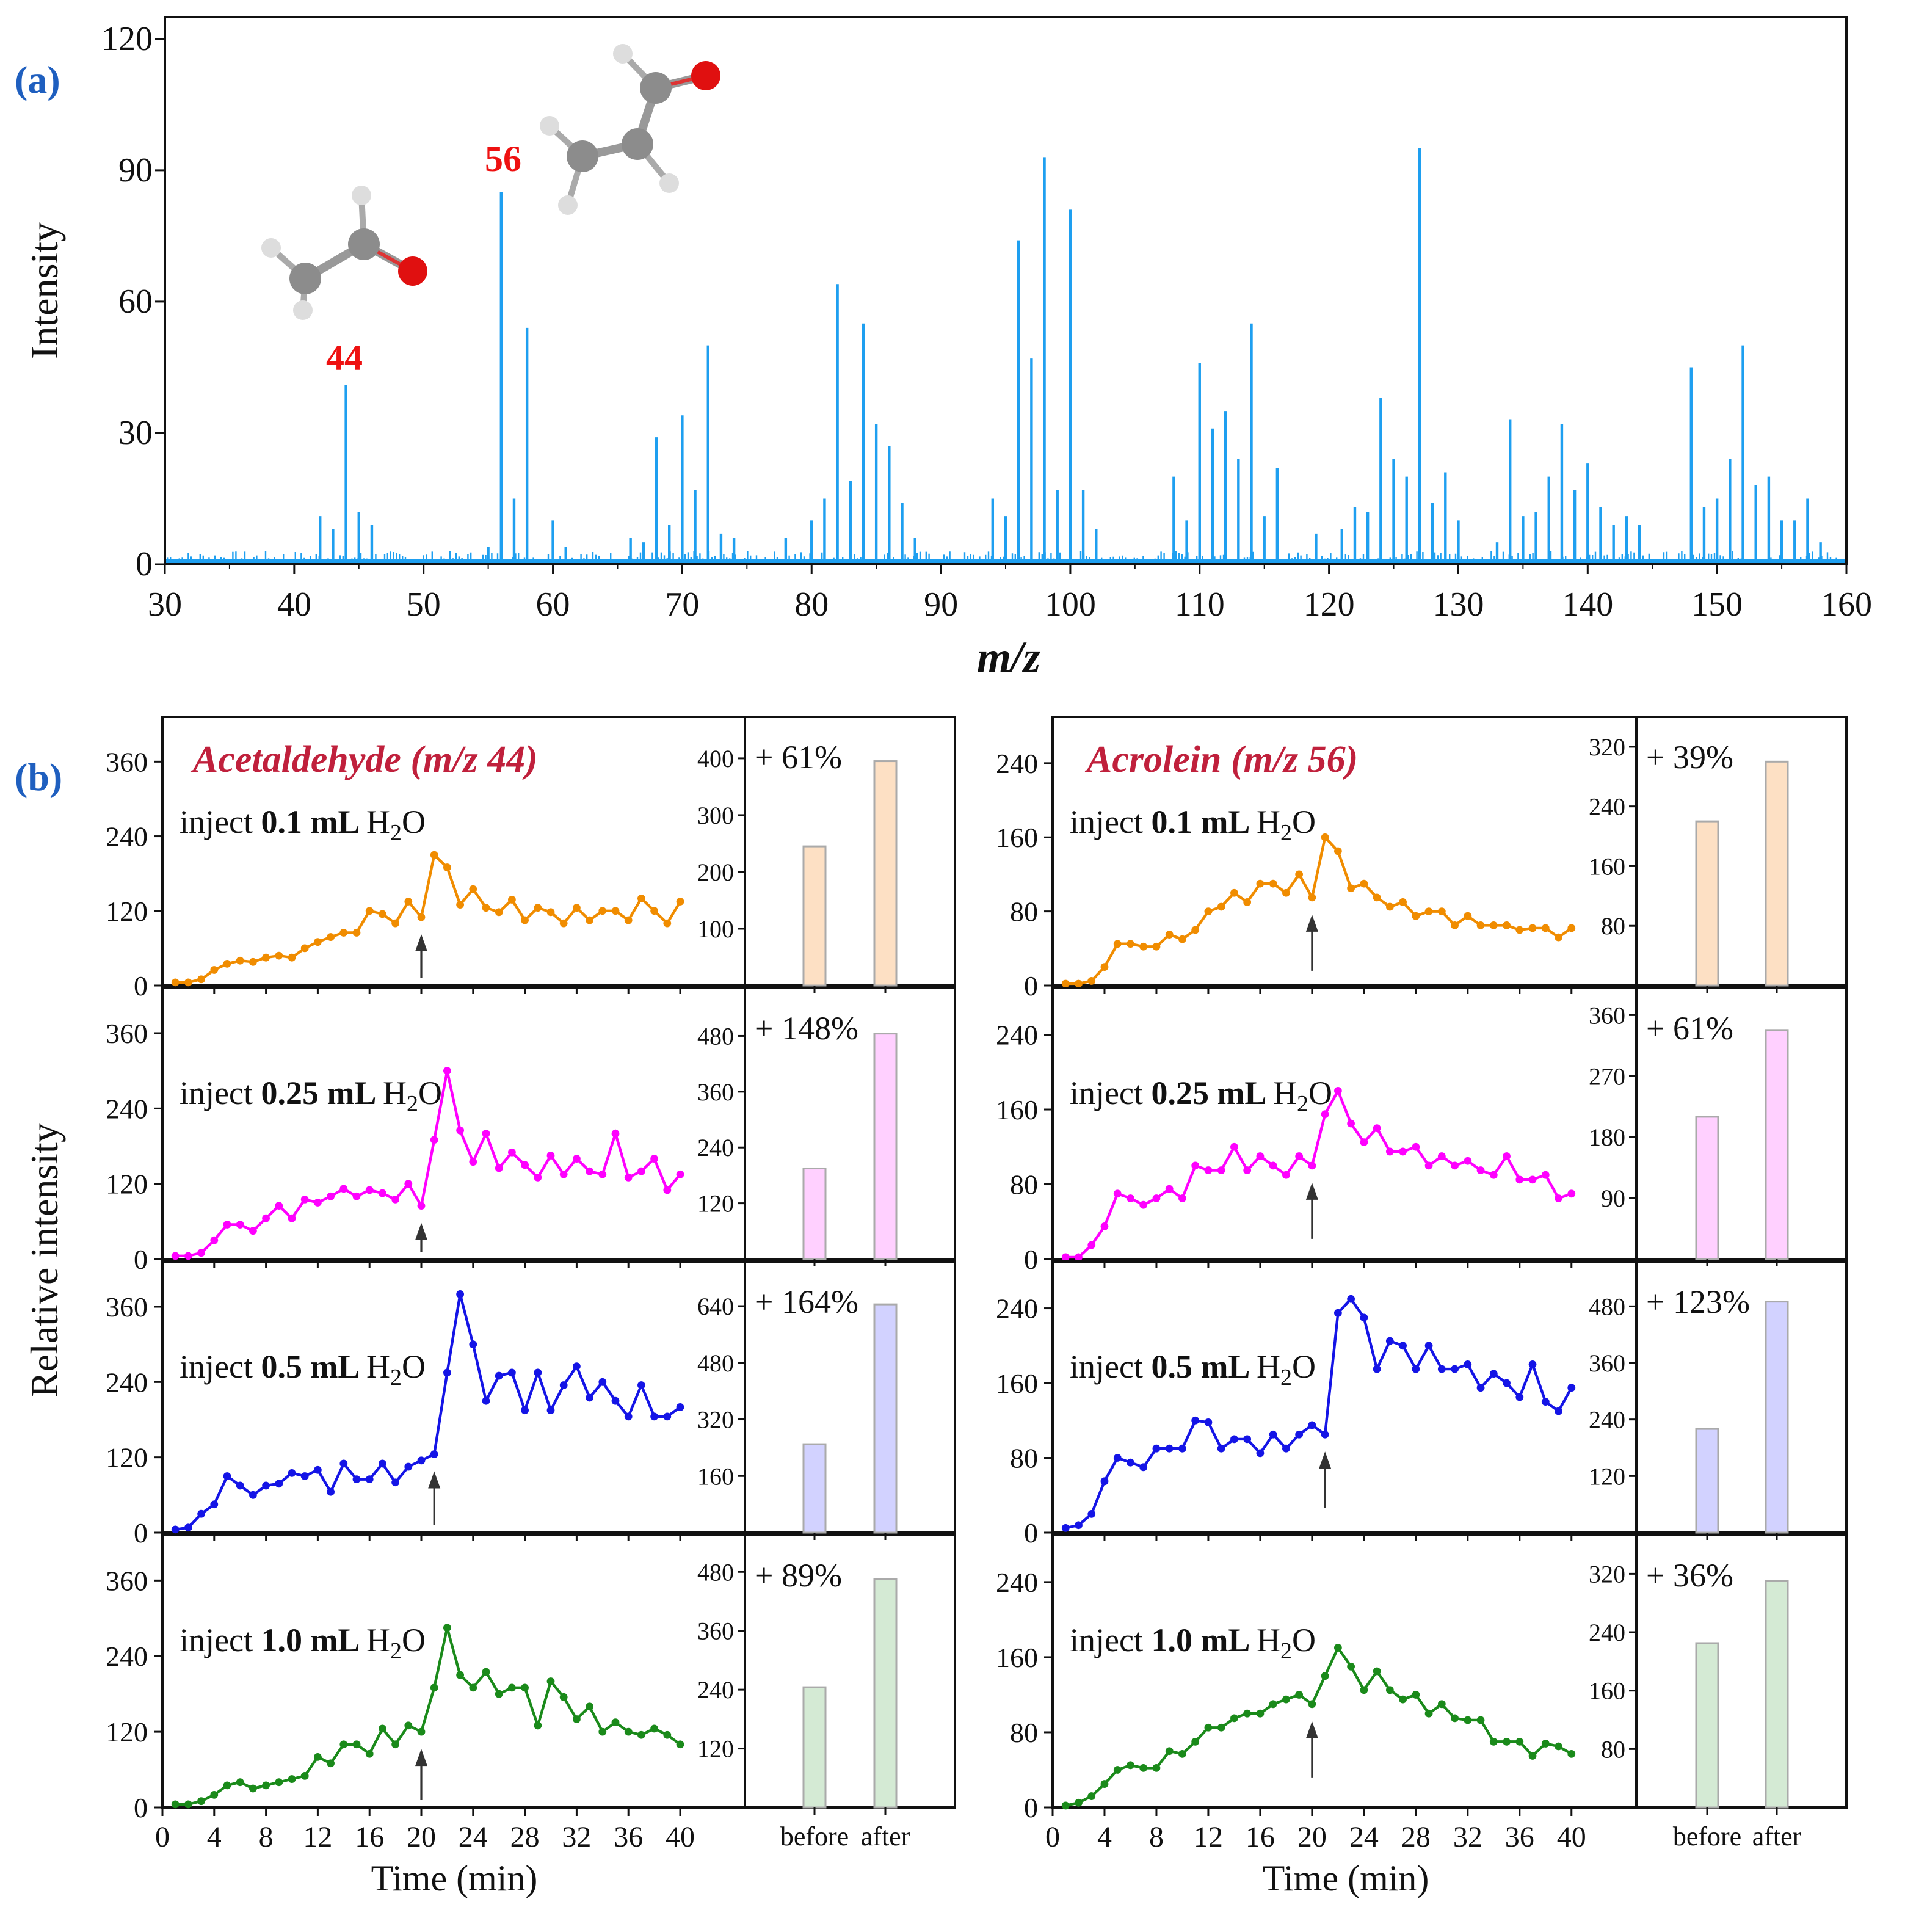 The height and width of the screenshot is (1932, 1905). What do you see at coordinates (491, 182) in the screenshot?
I see `molecule-structures` at bounding box center [491, 182].